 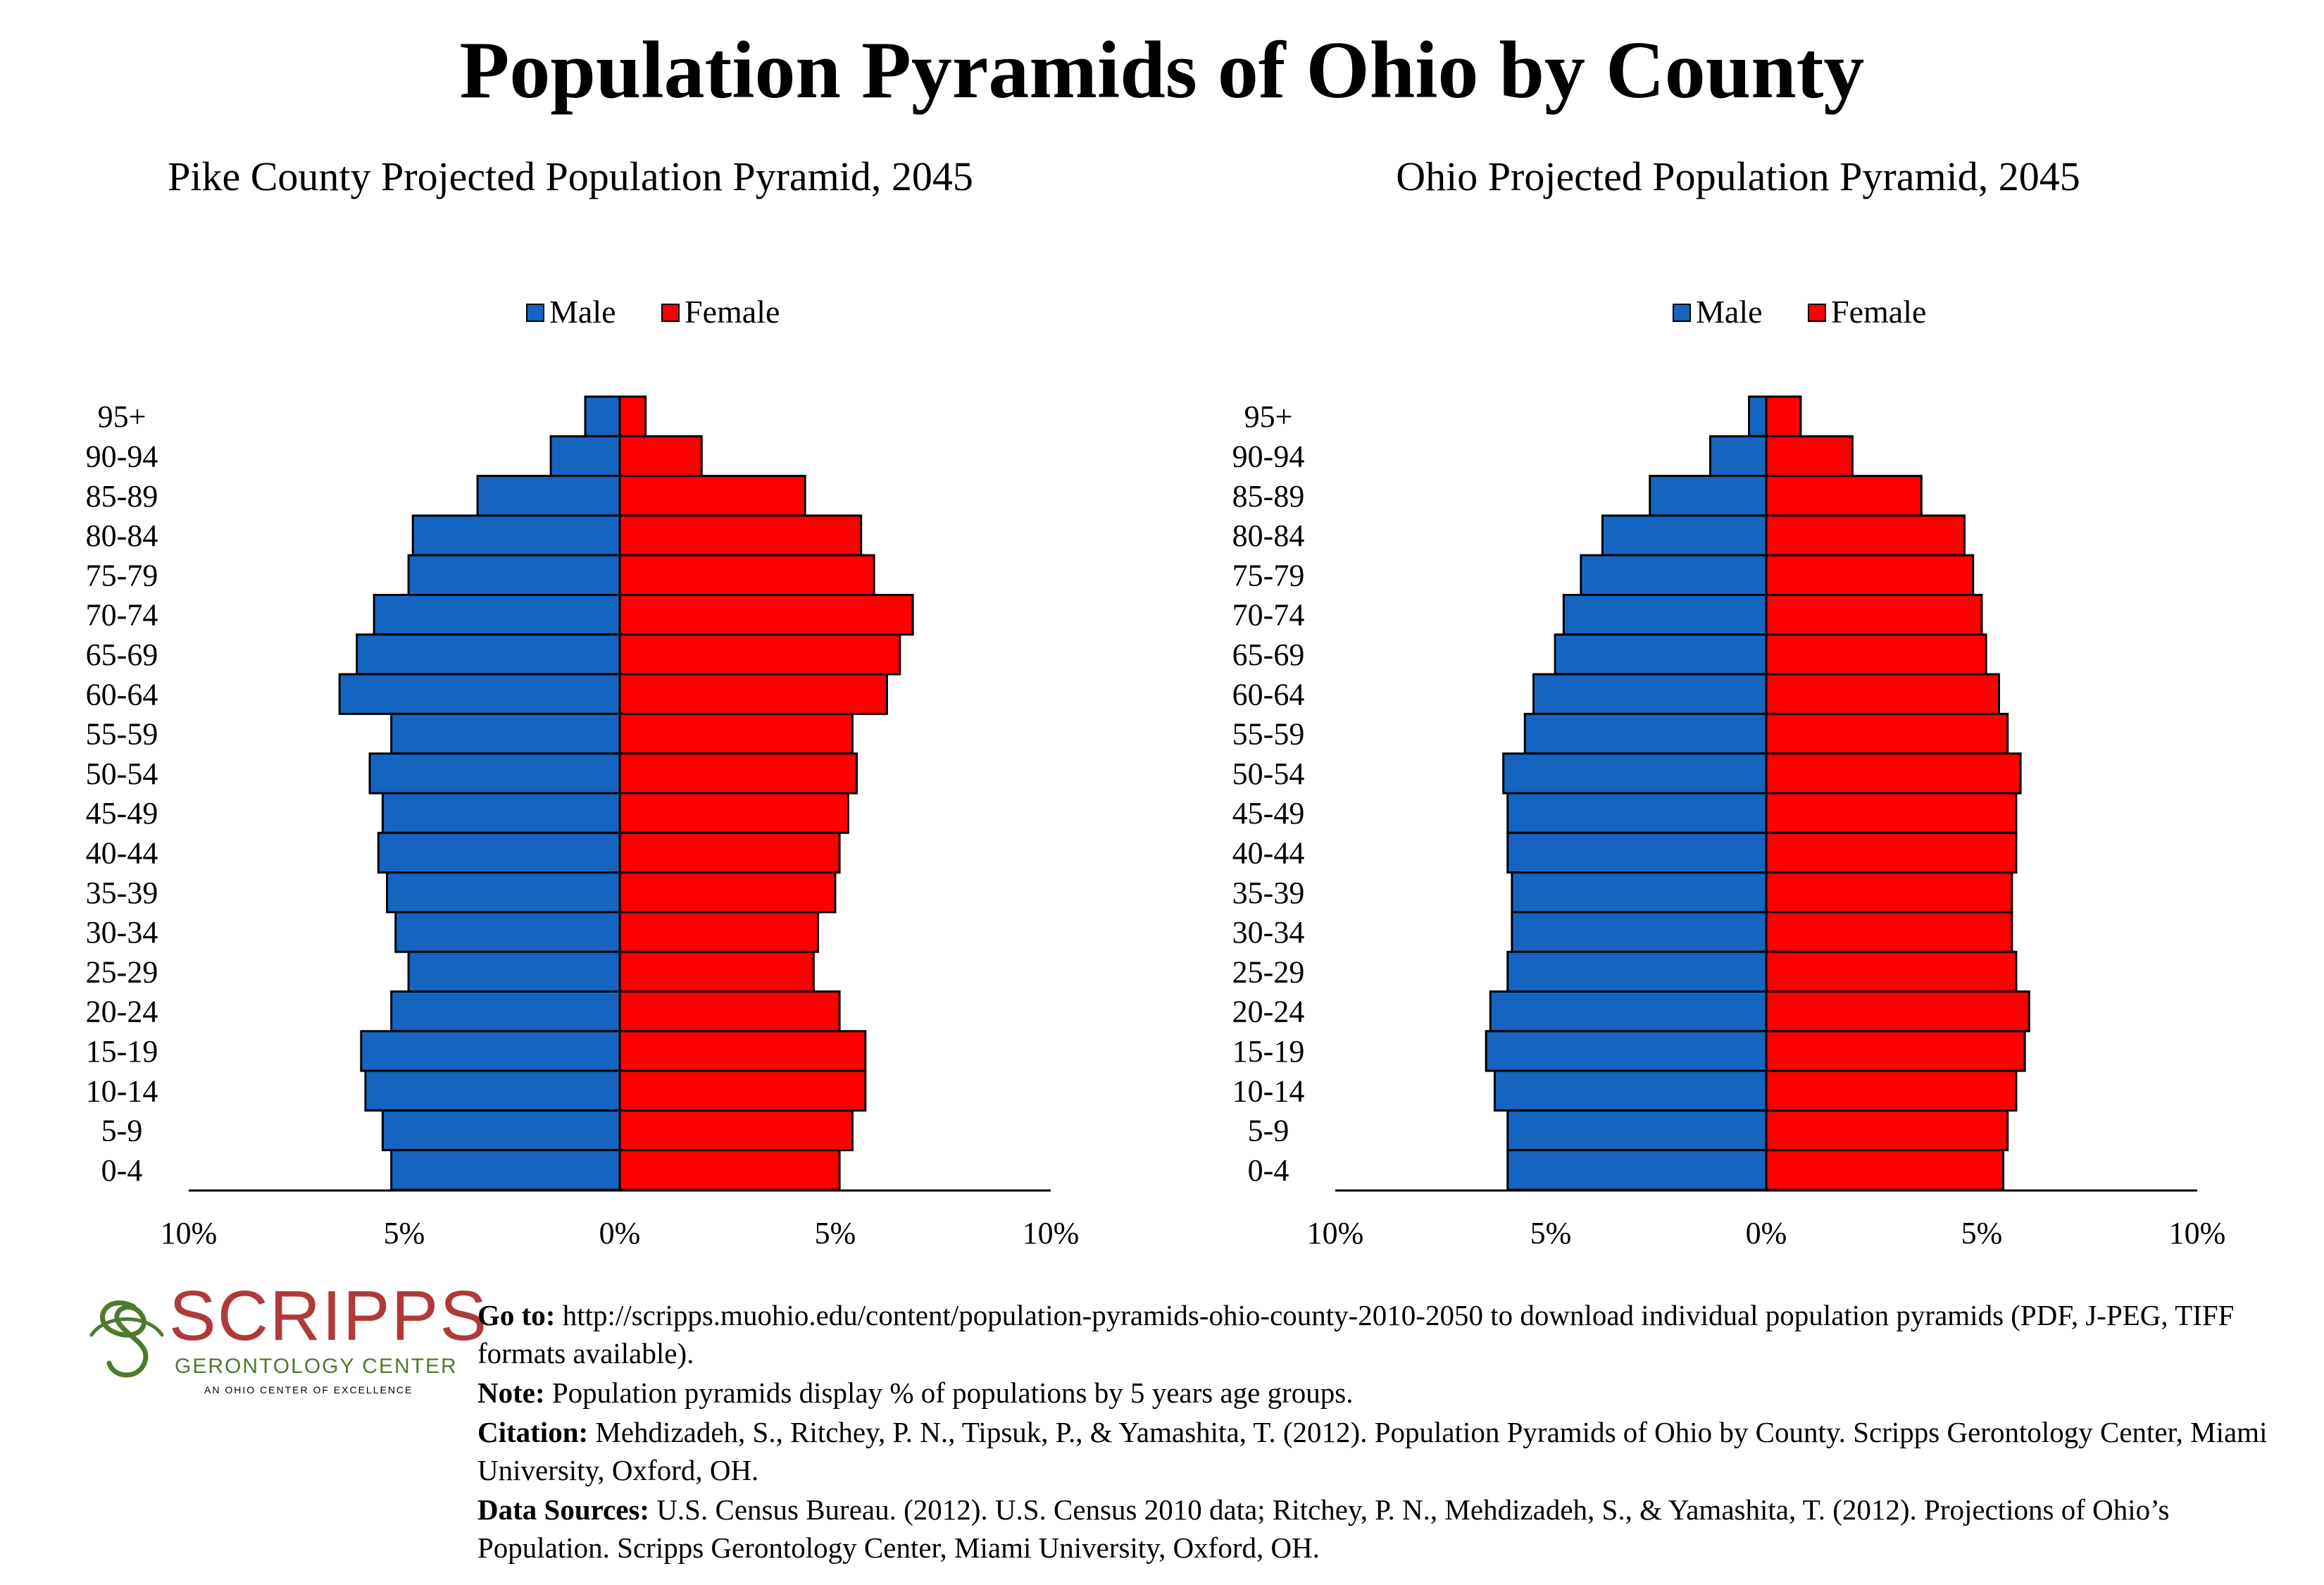 What do you see at coordinates (1551, 1233) in the screenshot?
I see `chart2-tick-label-1: 5%` at bounding box center [1551, 1233].